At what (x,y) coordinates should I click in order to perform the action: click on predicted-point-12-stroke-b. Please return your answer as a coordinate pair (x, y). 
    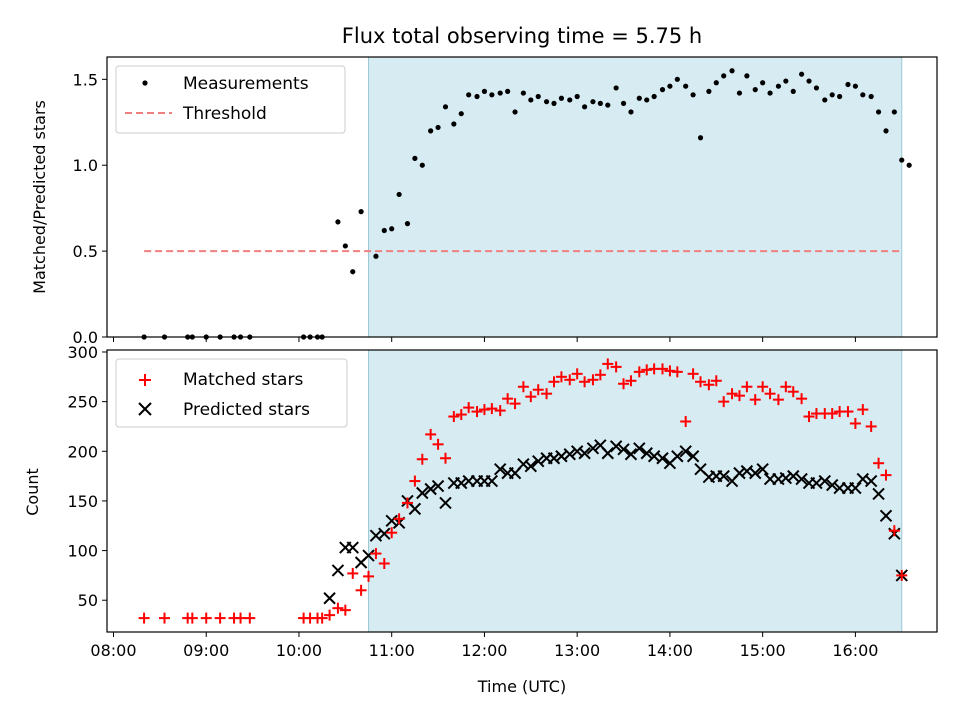
    Looking at the image, I should click on (422, 493).